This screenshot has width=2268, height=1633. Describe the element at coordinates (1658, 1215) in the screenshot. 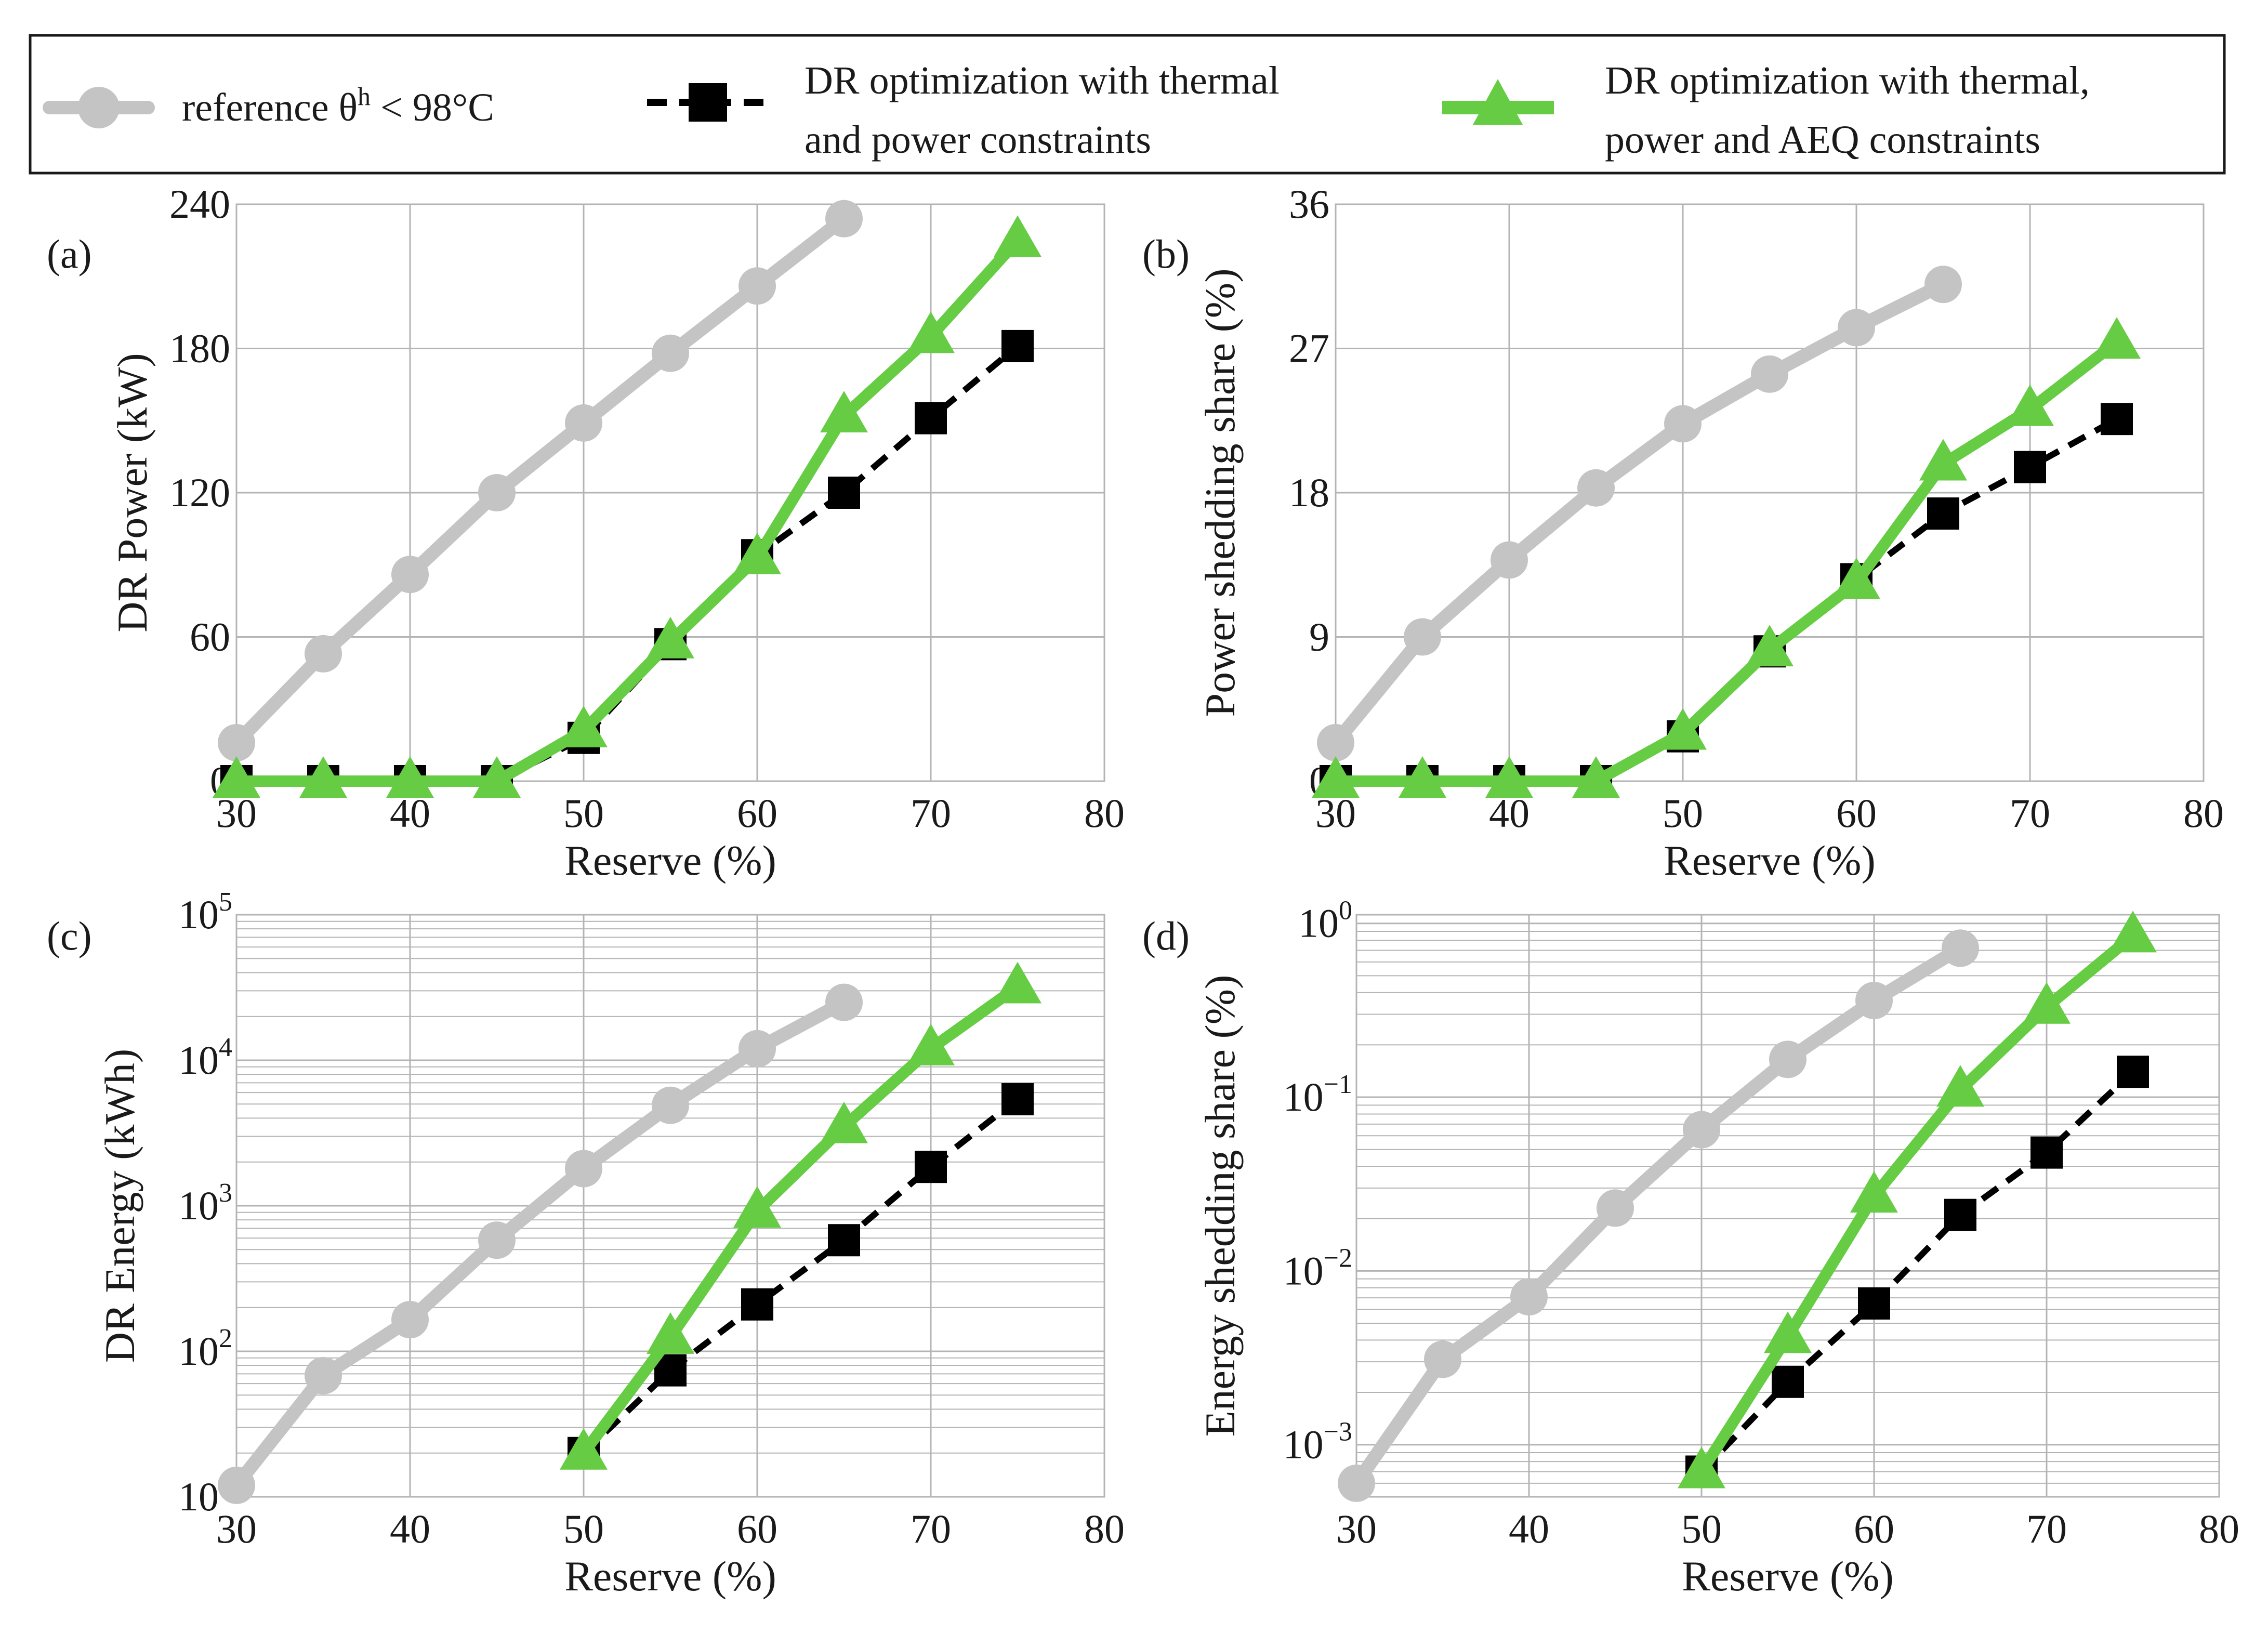

I see `panel-d-series-reference` at that location.